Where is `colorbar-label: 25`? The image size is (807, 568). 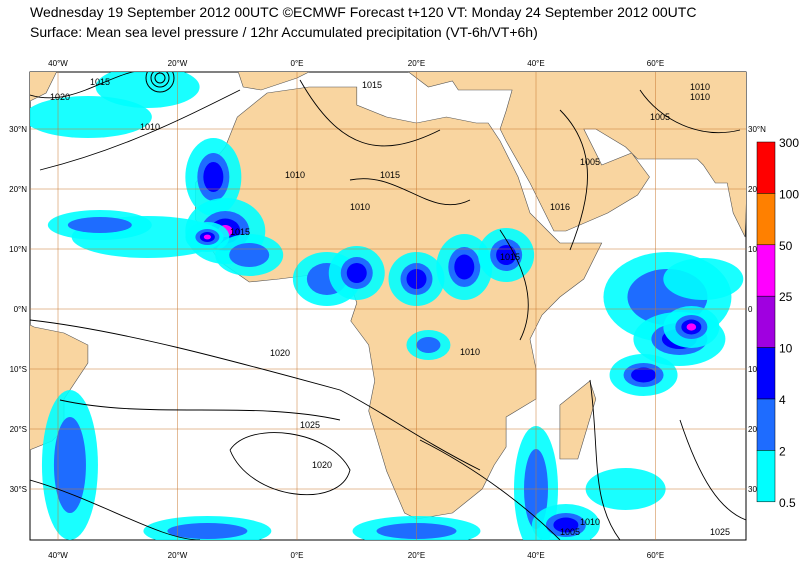
colorbar-label: 25 is located at coordinates (786, 297).